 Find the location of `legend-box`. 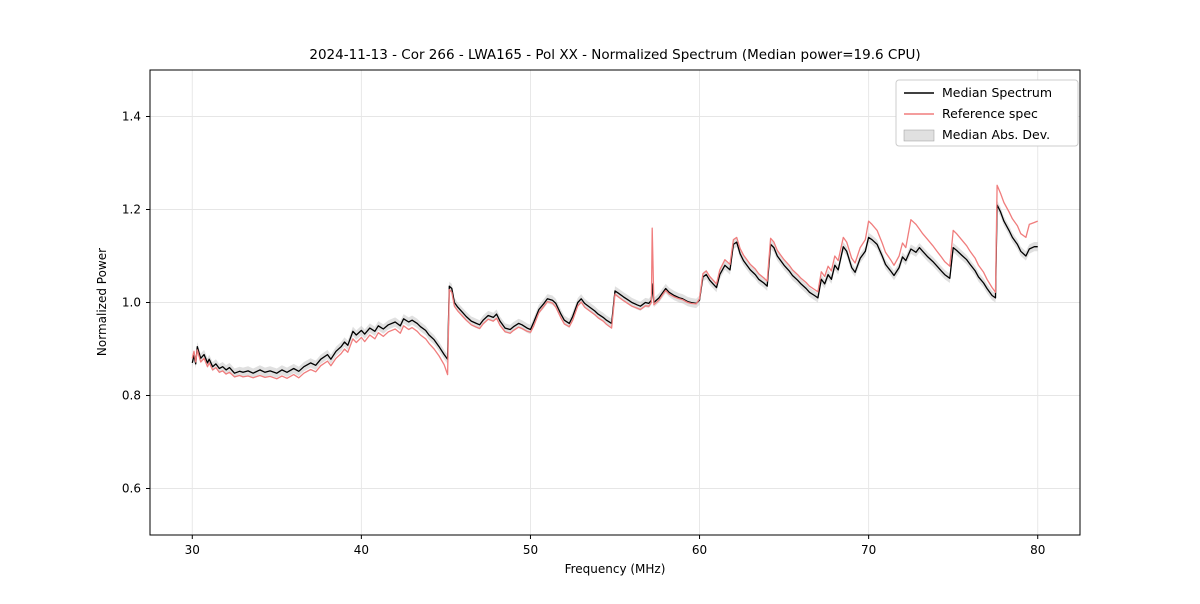

legend-box is located at coordinates (987, 113).